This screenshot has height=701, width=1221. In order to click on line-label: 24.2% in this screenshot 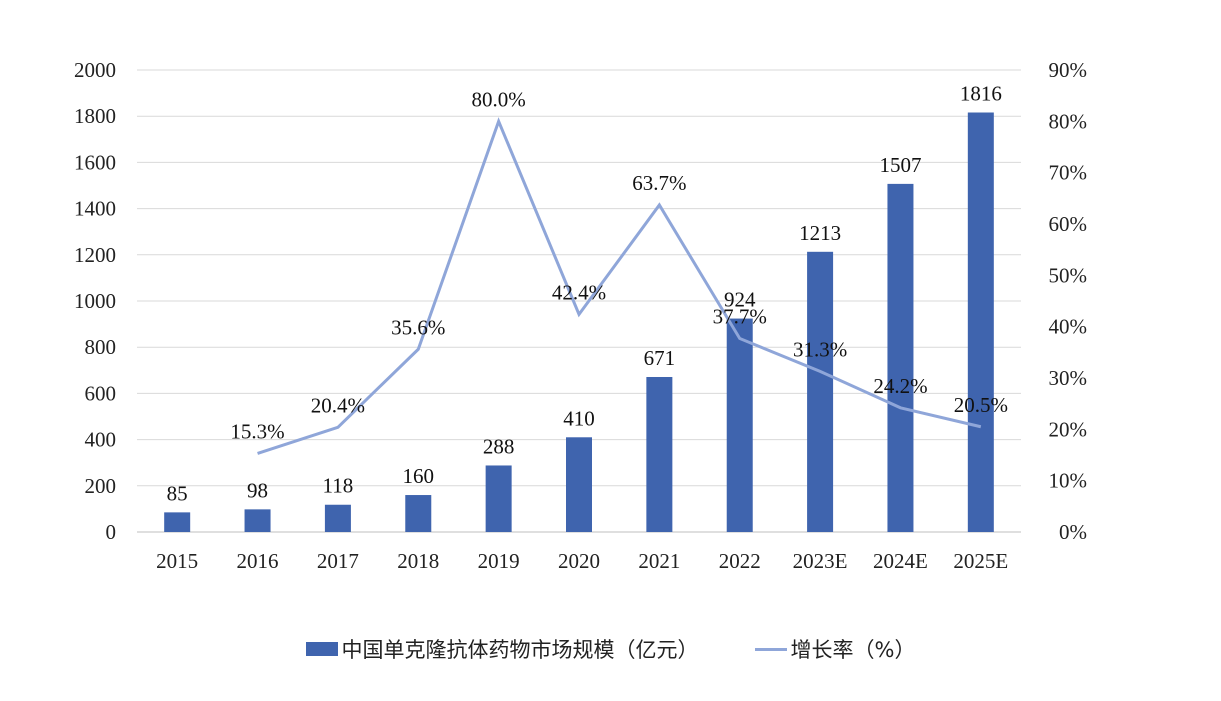, I will do `click(900, 386)`.